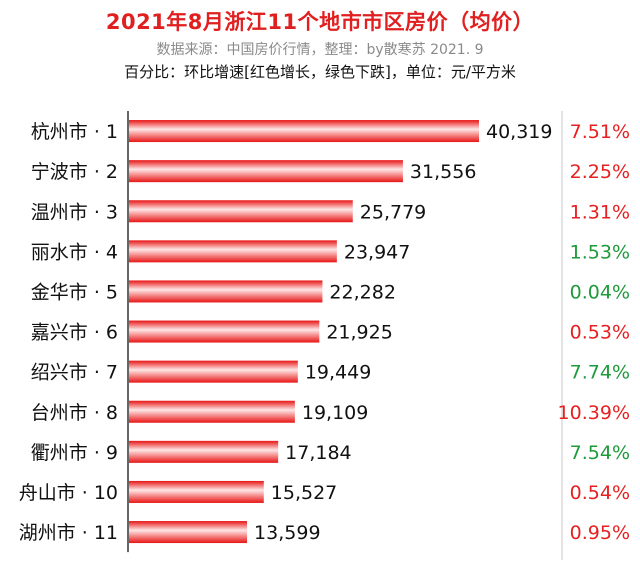 This screenshot has height=571, width=640. I want to click on growth-label: 7.74%, so click(600, 373).